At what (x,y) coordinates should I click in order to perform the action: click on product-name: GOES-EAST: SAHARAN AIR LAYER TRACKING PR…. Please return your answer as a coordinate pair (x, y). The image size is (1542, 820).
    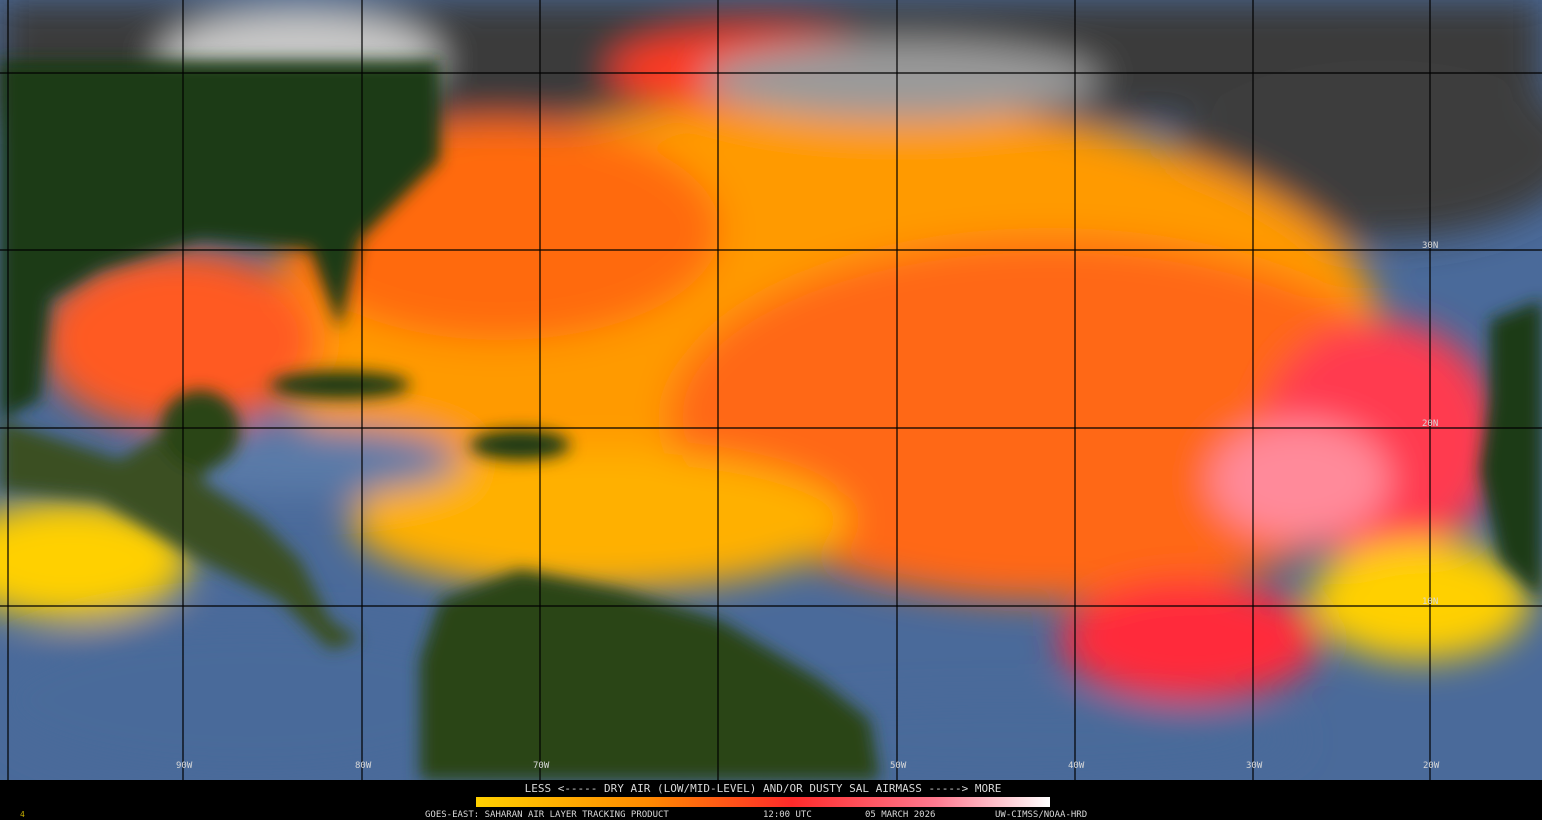
    Looking at the image, I should click on (547, 815).